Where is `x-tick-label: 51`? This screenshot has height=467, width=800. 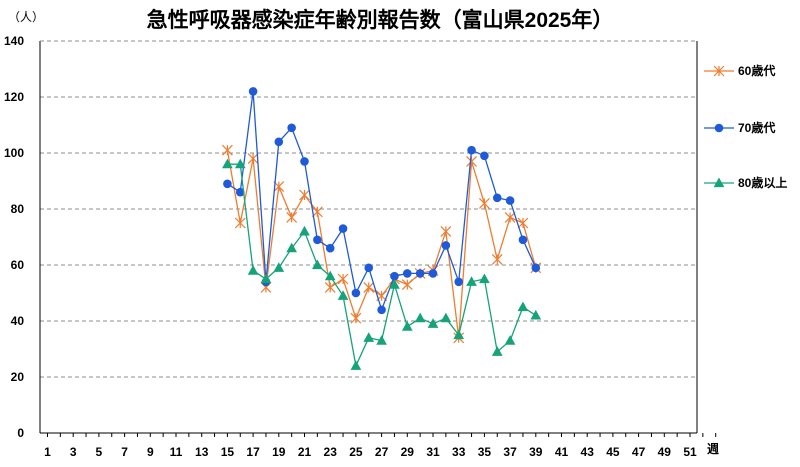 x-tick-label: 51 is located at coordinates (690, 452).